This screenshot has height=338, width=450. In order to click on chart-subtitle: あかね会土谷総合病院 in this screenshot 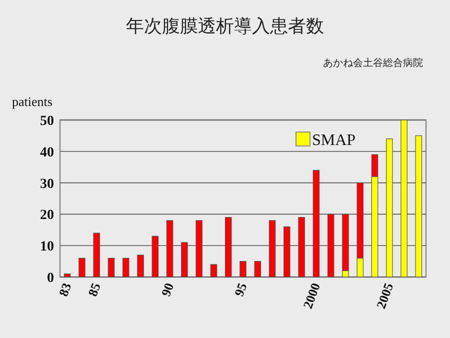, I will do `click(373, 63)`.